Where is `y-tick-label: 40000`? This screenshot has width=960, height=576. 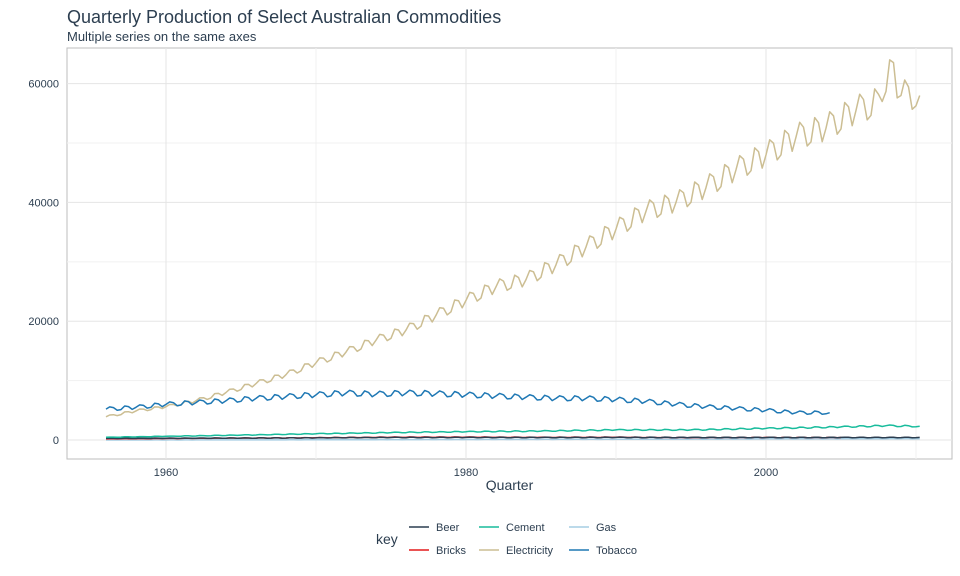
y-tick-label: 40000 is located at coordinates (43, 203).